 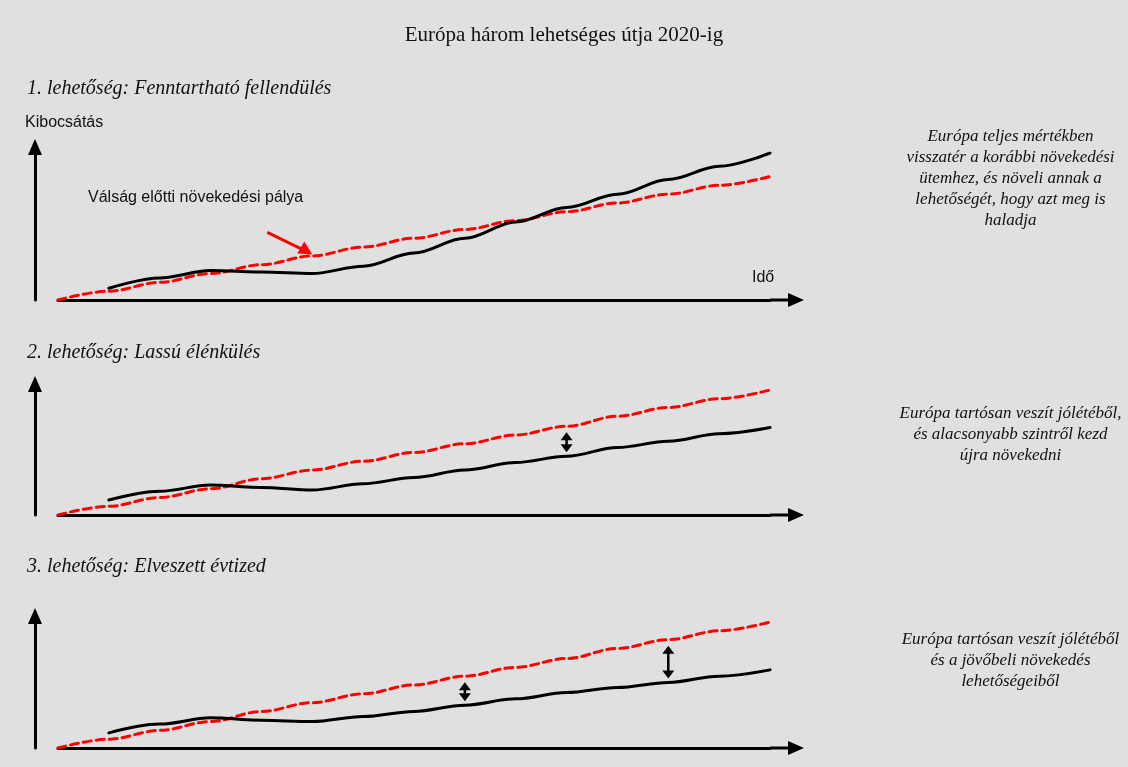 What do you see at coordinates (763, 276) in the screenshot?
I see `x-axis-title: Idő` at bounding box center [763, 276].